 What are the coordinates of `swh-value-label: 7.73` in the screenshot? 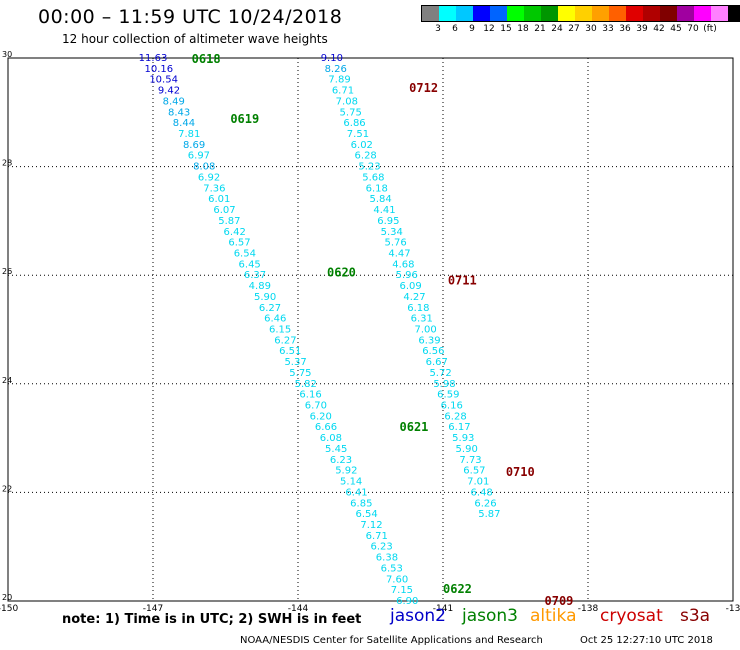 It's located at (470, 460).